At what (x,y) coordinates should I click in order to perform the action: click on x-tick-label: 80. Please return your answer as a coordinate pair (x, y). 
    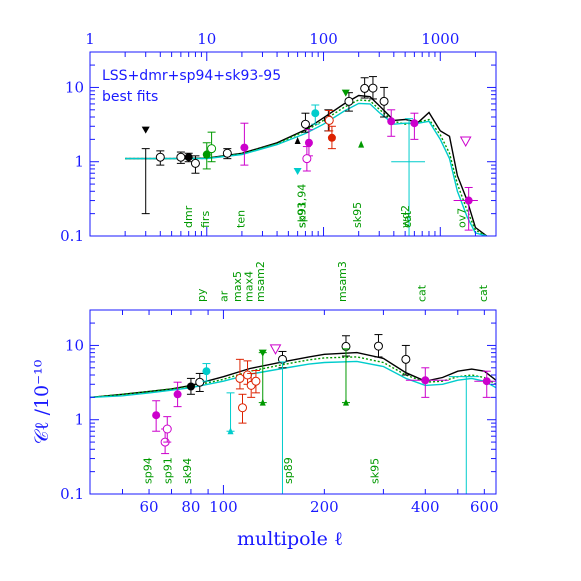
    Looking at the image, I should click on (190, 507).